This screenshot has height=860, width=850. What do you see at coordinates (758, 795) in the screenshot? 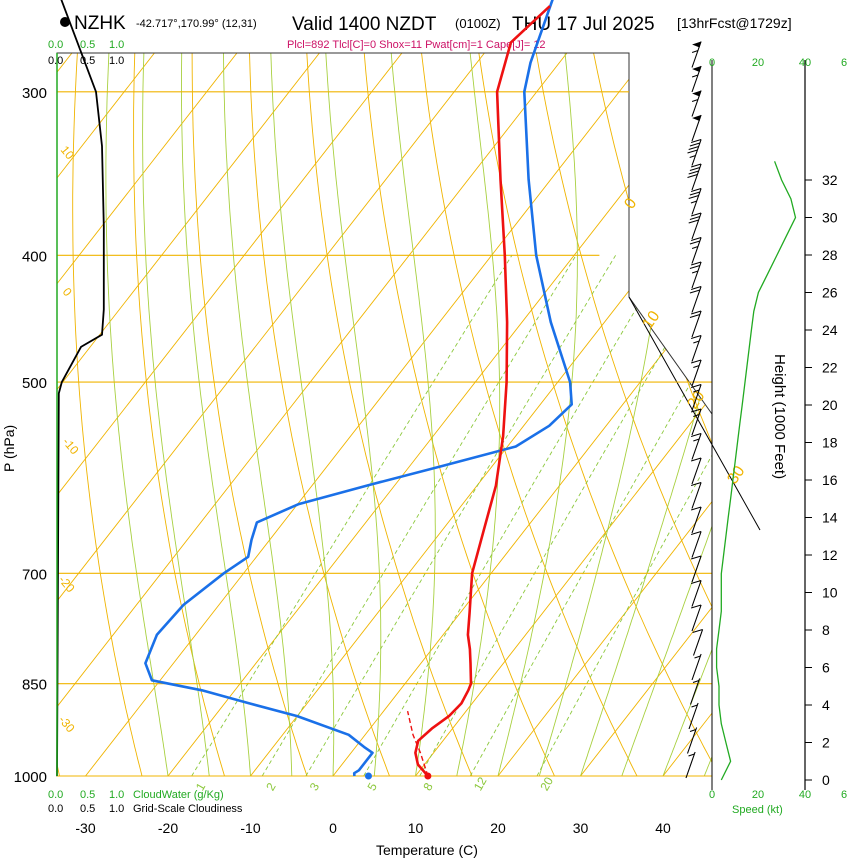
I see `speed-bottom-tick-1: 20` at bounding box center [758, 795].